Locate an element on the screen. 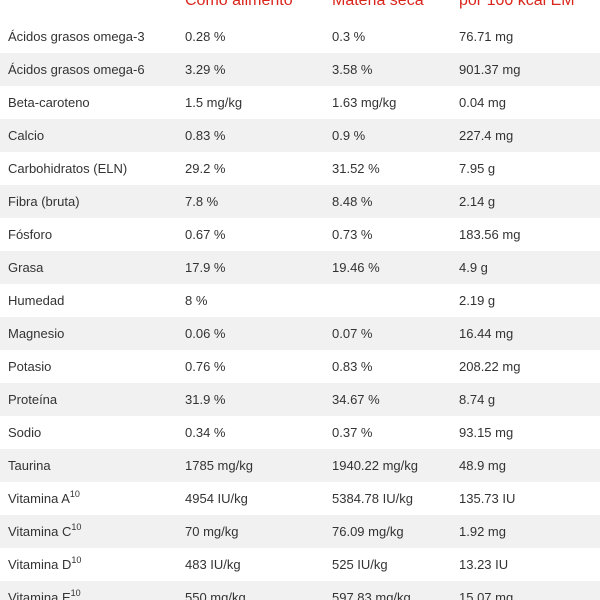 The height and width of the screenshot is (600, 600). nutrient-label: Vitamina E is located at coordinates (39, 595).